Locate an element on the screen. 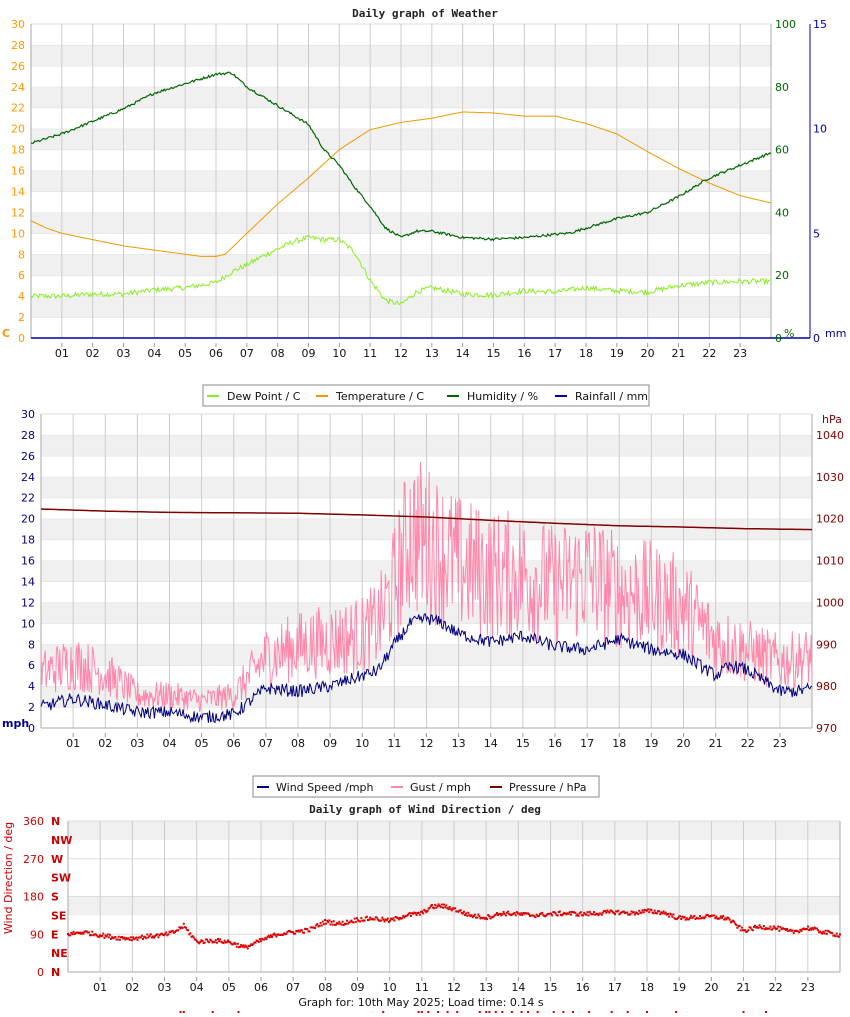 The width and height of the screenshot is (850, 1017). wind-series-speed is located at coordinates (426, 668).